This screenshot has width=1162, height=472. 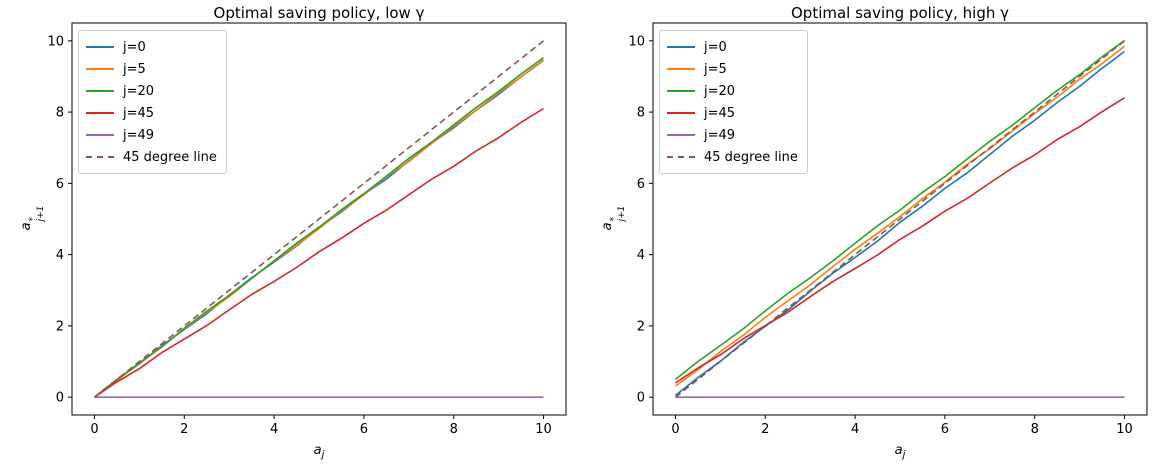 I want to click on chart-title-low-gamma: Optimal saving policy, low γ, so click(x=319, y=13).